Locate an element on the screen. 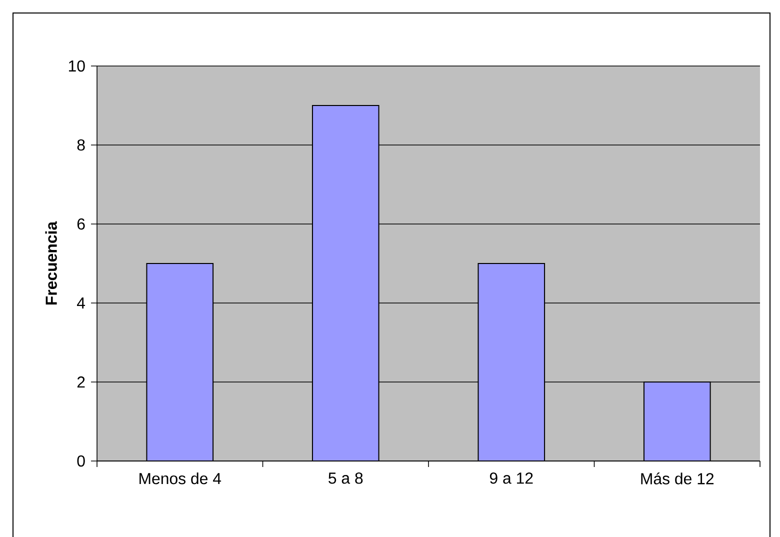  x-tick-label: Más de 12 is located at coordinates (677, 478).